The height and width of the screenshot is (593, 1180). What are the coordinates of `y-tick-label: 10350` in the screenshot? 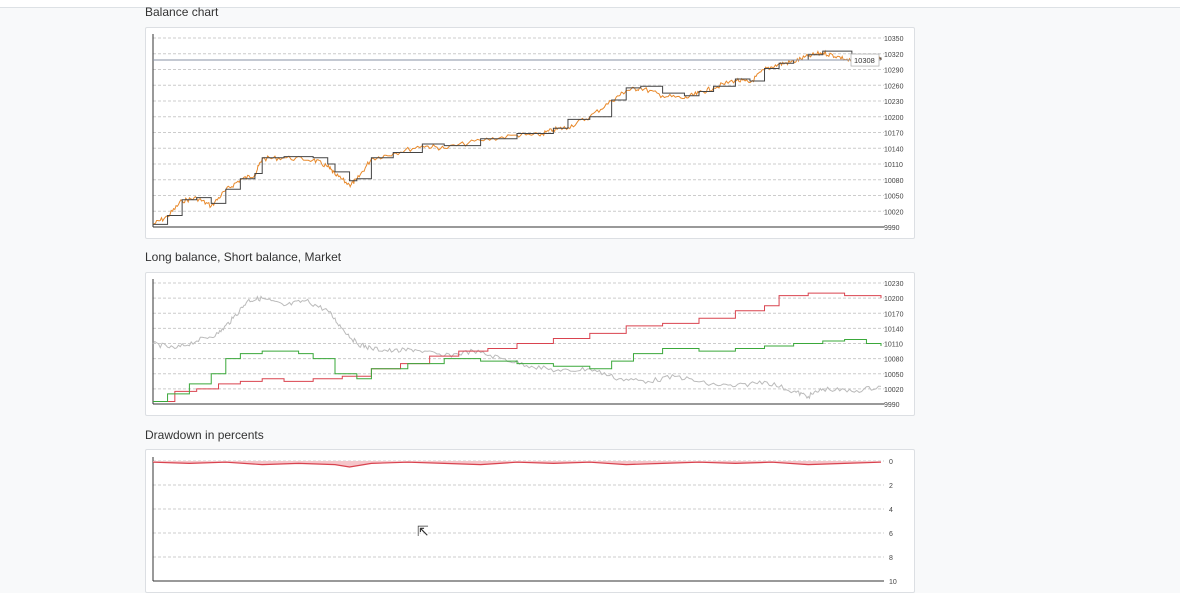 It's located at (894, 39).